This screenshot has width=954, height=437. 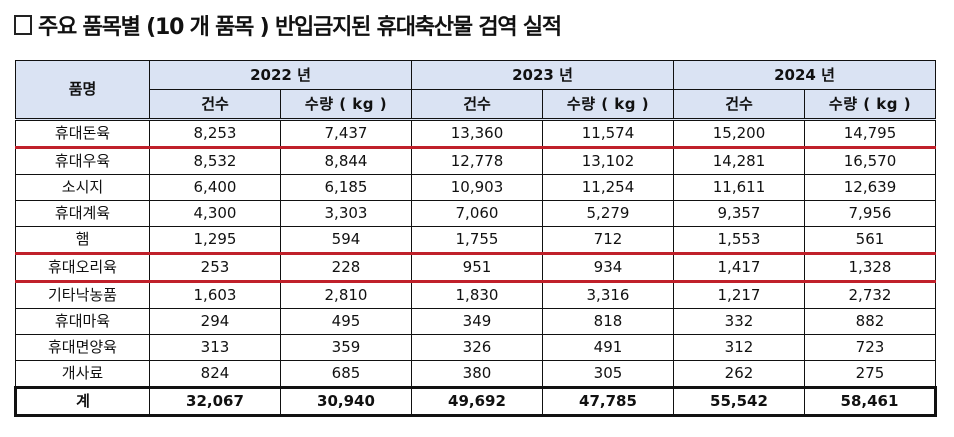 I want to click on cell: 305, so click(x=608, y=374).